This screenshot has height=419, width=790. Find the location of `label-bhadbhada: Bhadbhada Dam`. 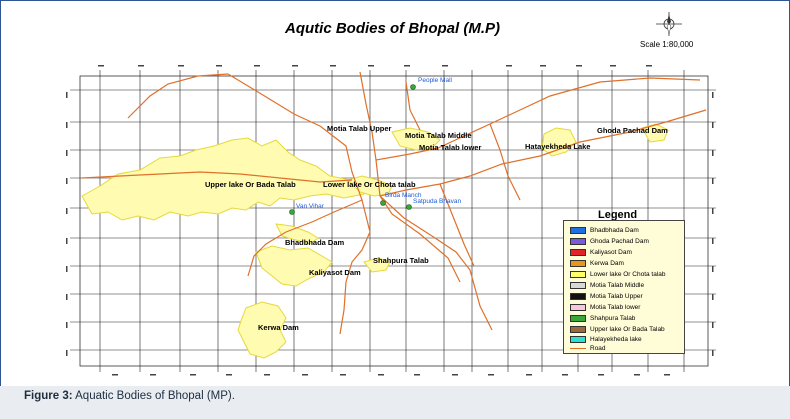

label-bhadbhada: Bhadbhada Dam is located at coordinates (315, 242).